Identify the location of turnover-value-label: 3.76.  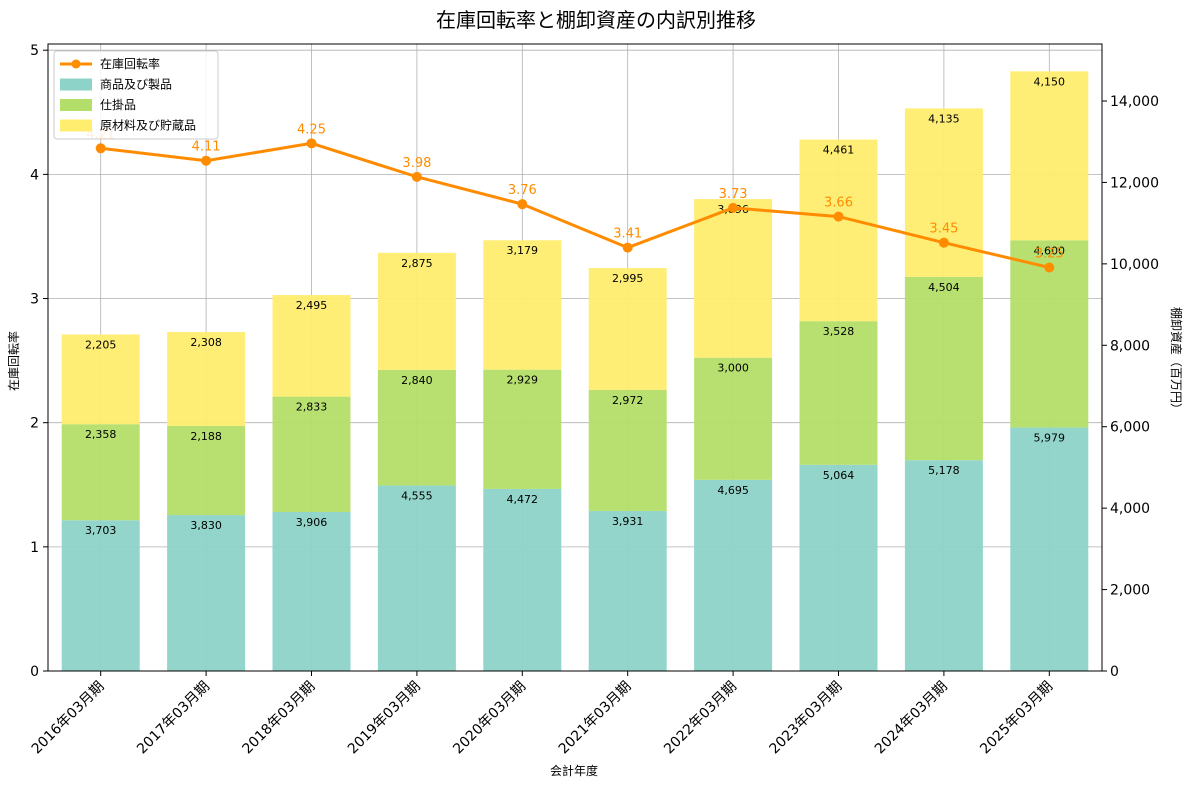
(522, 190).